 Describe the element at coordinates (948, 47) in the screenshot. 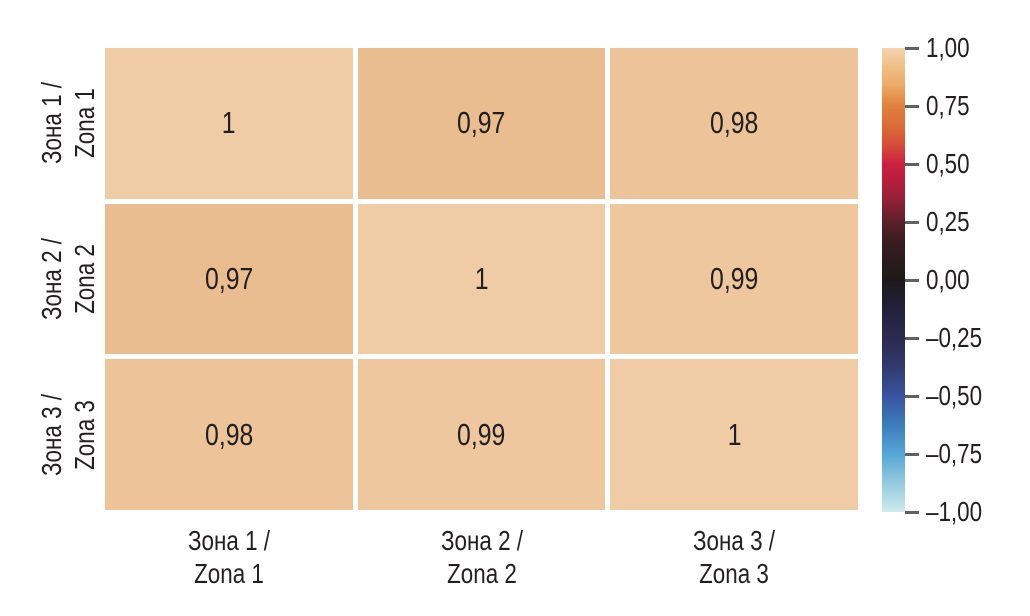

I see `colorbar-tick-label: 1,00` at that location.